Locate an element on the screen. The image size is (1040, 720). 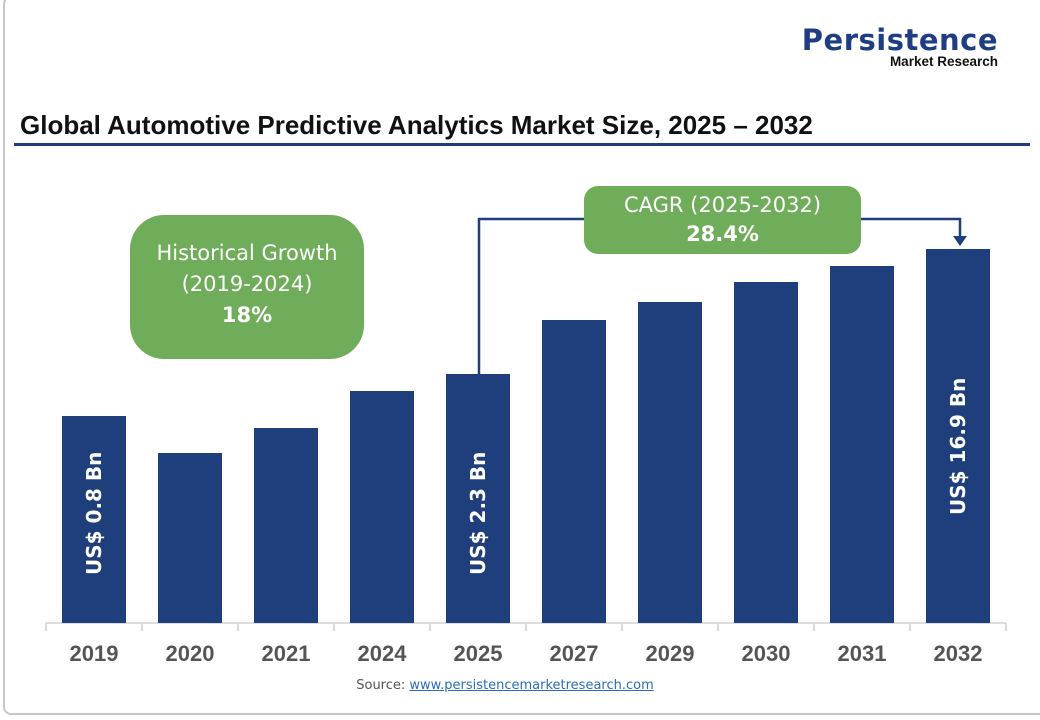
x-tick-label: 2029 is located at coordinates (670, 653).